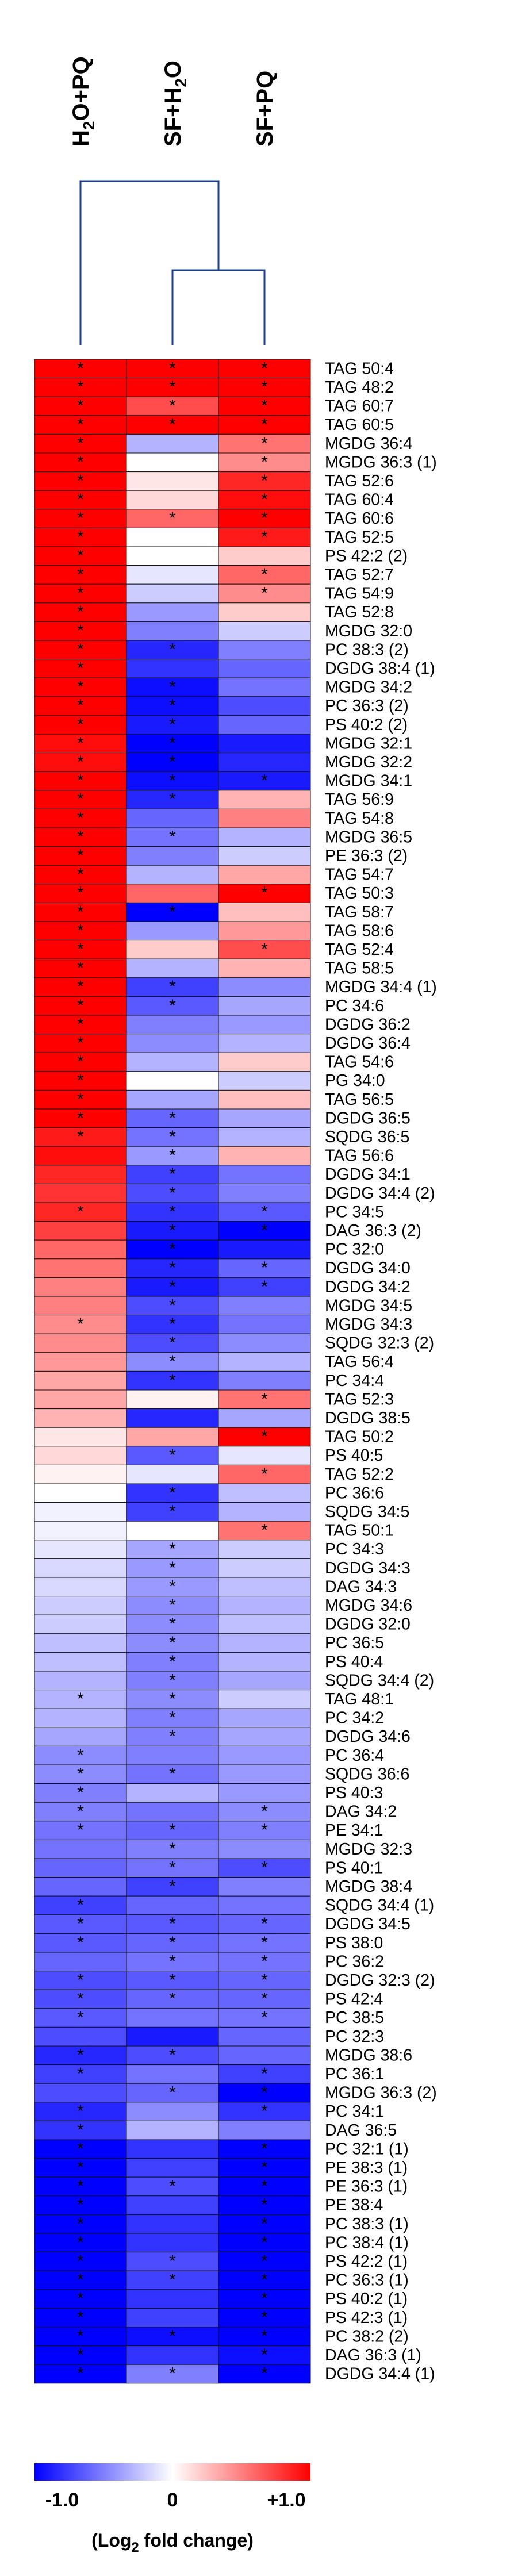  Describe the element at coordinates (368, 1568) in the screenshot. I see `row-label: DGDG 34:3` at that location.